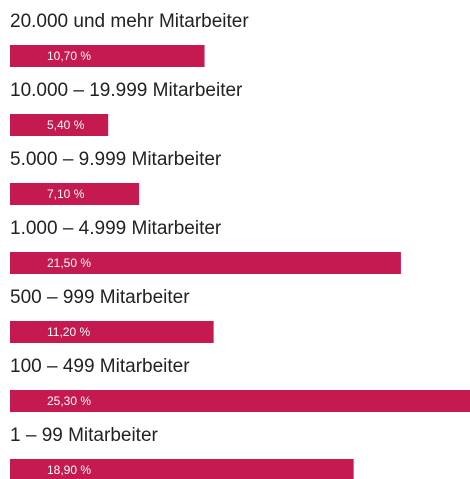  I want to click on value-label: 18,90 %, so click(69, 470).